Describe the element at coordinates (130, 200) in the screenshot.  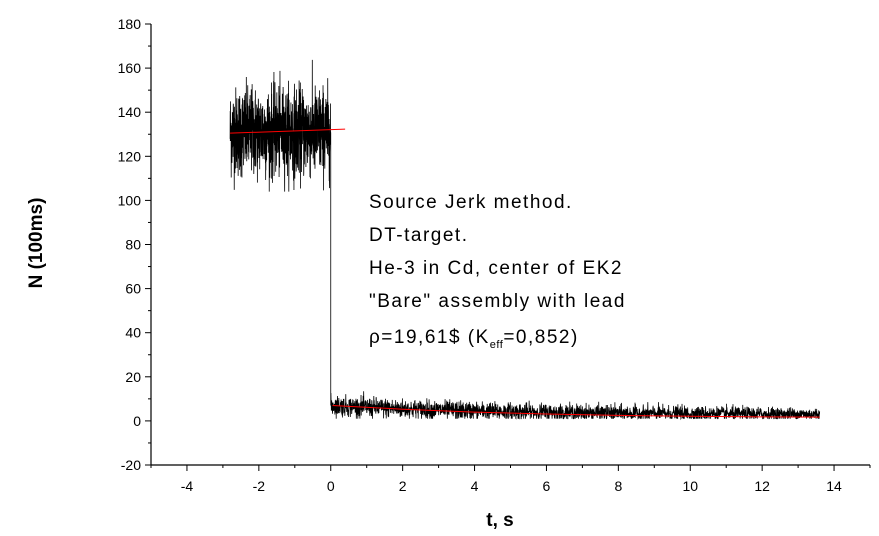
I see `y-tick-label: 100` at that location.